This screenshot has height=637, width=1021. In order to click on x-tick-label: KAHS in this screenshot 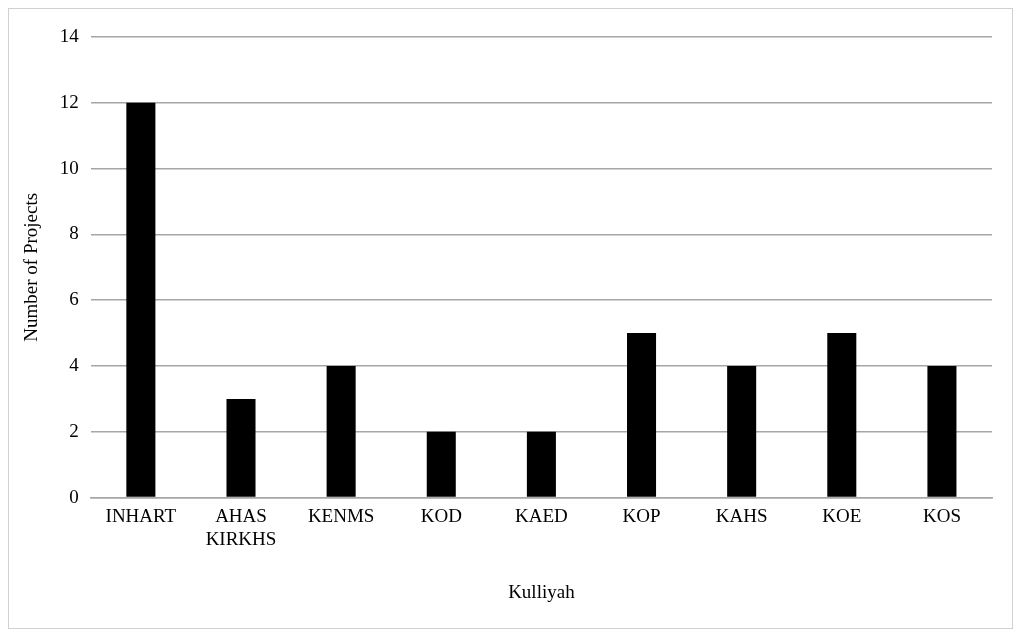, I will do `click(741, 515)`.